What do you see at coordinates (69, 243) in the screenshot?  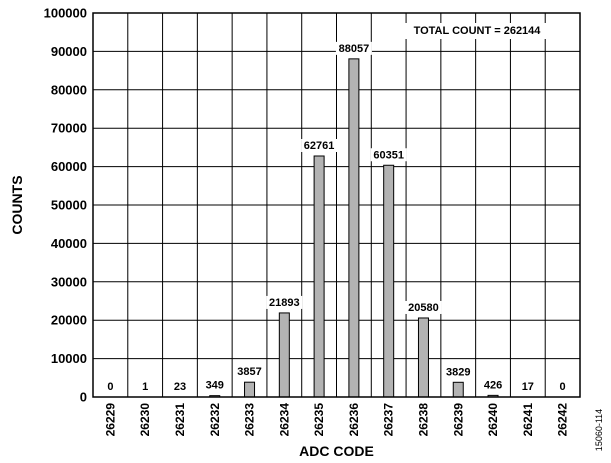 I see `y-tick-label: 40000` at bounding box center [69, 243].